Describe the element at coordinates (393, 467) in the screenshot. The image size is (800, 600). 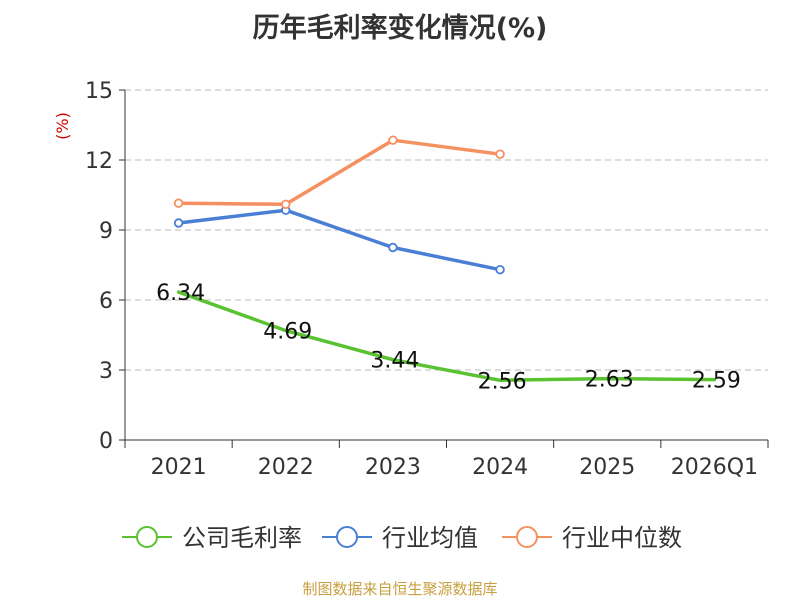
I see `x-tick-label: 2023` at that location.